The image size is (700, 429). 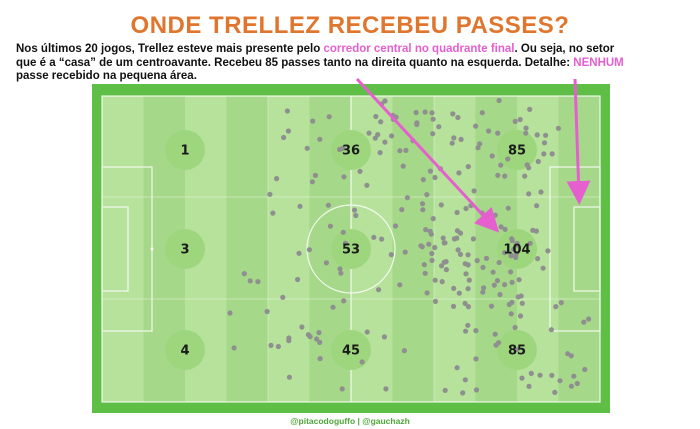 I want to click on zone-count: 45, so click(x=351, y=351).